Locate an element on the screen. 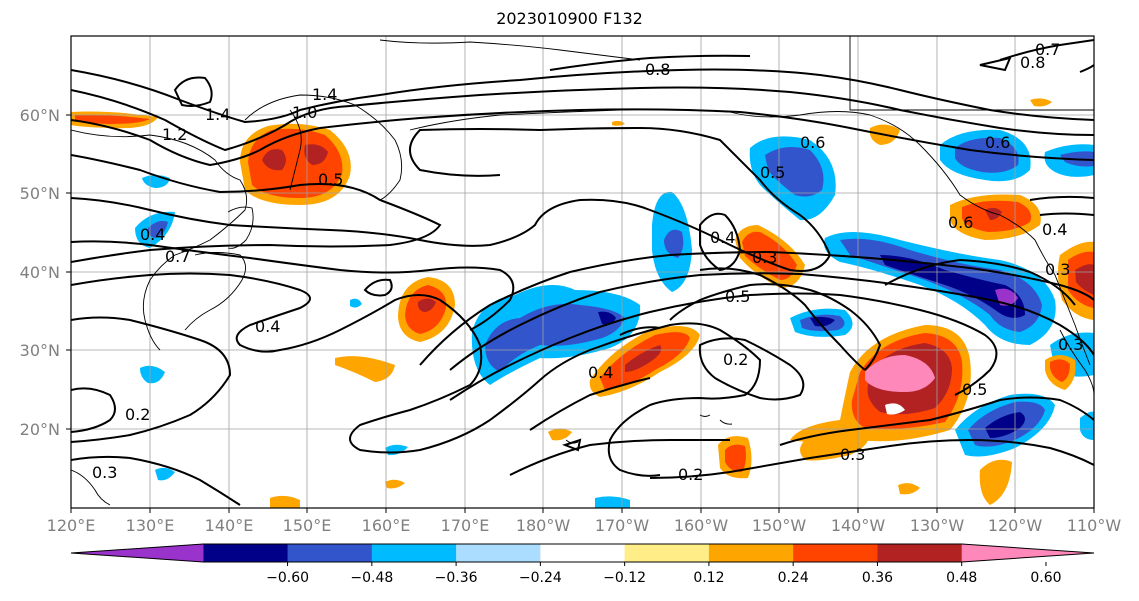 Image resolution: width=1139 pixels, height=601 pixels. lon-label: 130°W is located at coordinates (937, 525).